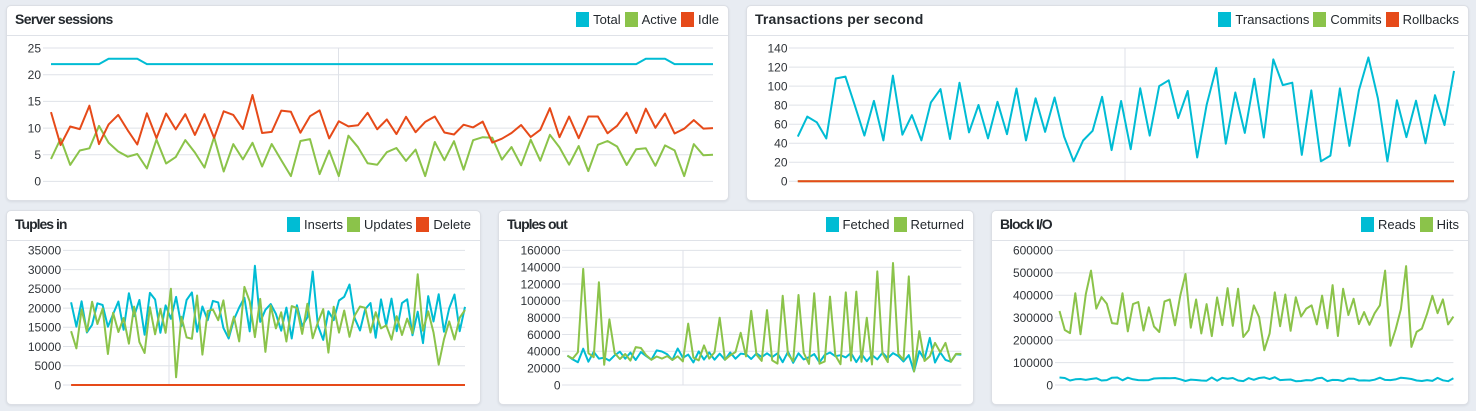 This screenshot has height=411, width=1476. I want to click on svg-text: 140, so click(777, 48).